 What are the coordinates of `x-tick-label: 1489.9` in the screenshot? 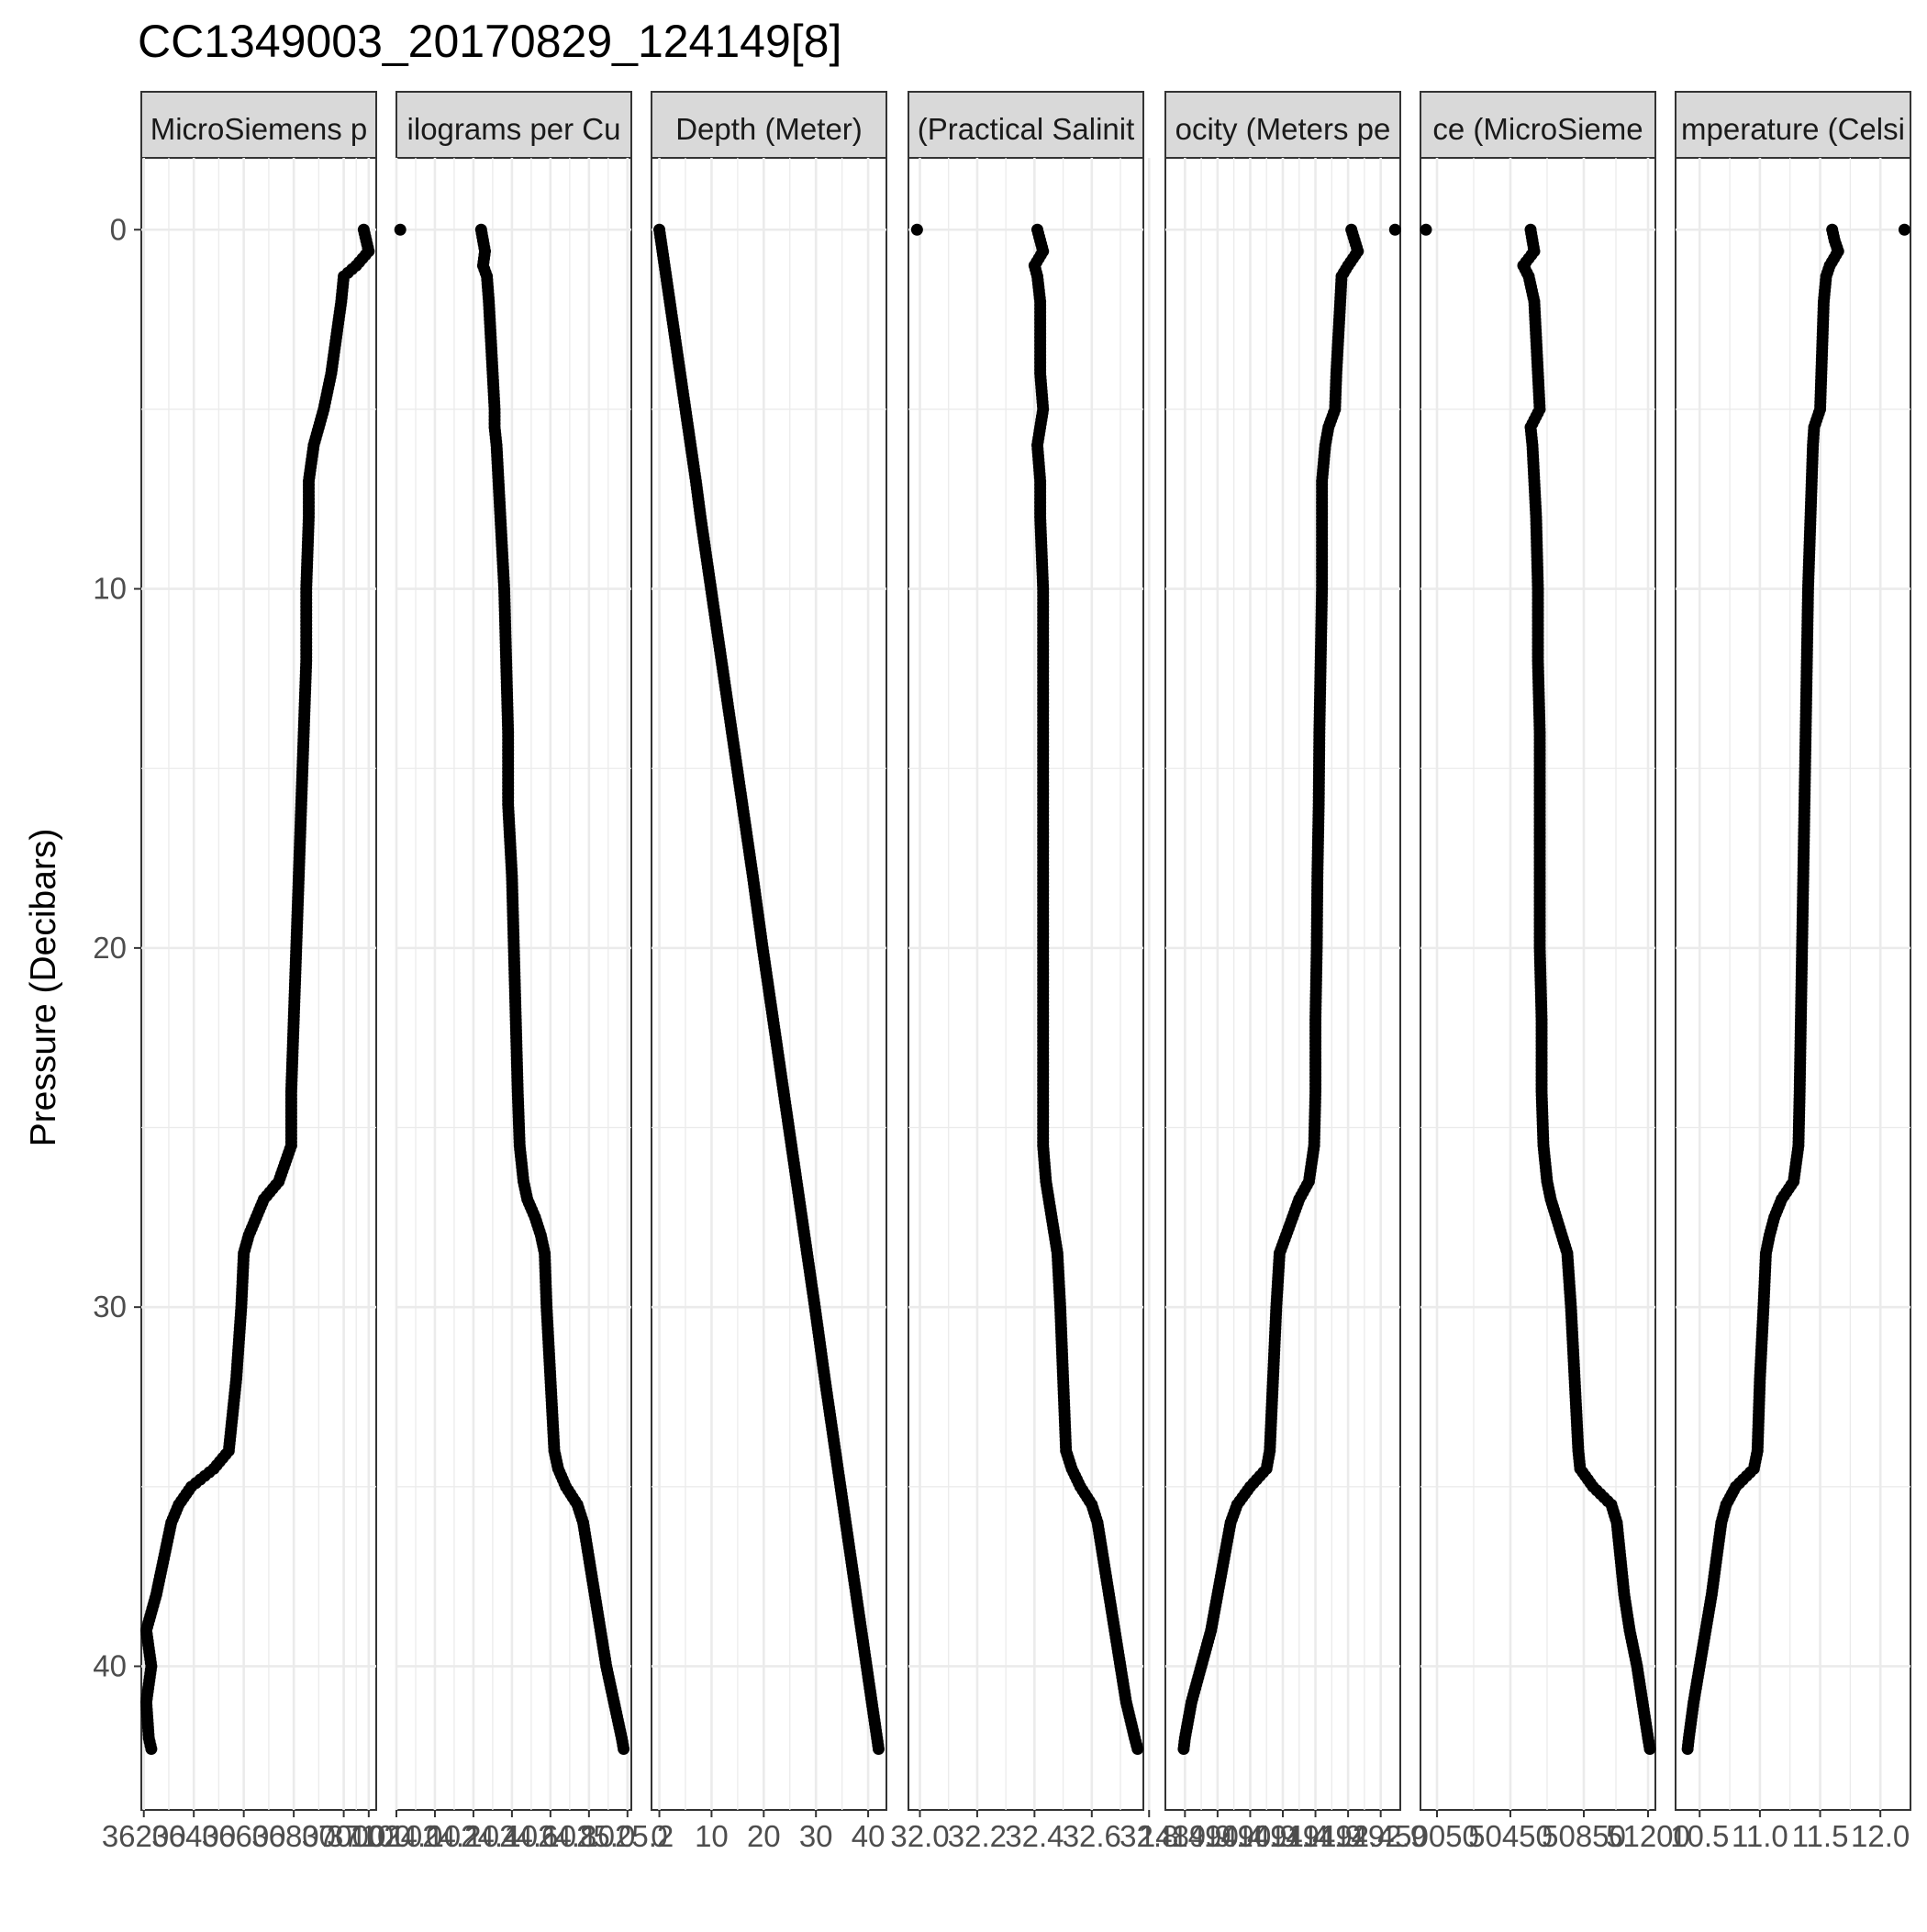 It's located at (1185, 1836).